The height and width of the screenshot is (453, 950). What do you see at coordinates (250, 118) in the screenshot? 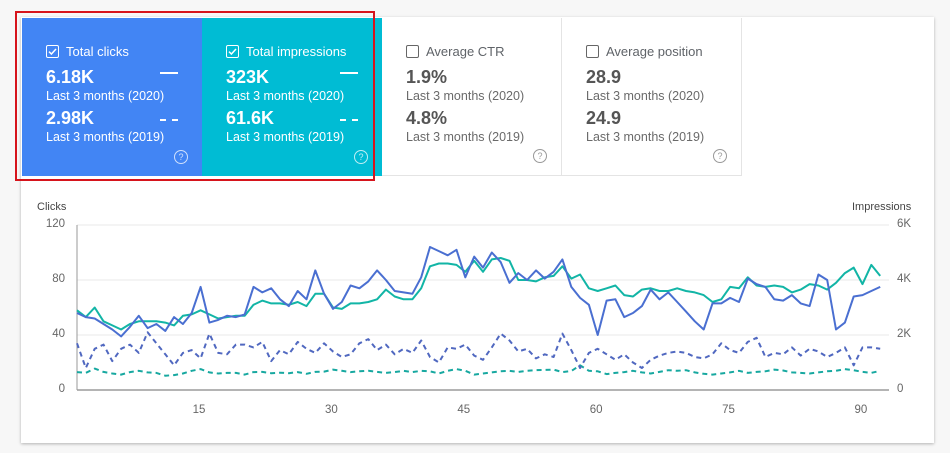
I see `tile-value-2019: 61.6K` at bounding box center [250, 118].